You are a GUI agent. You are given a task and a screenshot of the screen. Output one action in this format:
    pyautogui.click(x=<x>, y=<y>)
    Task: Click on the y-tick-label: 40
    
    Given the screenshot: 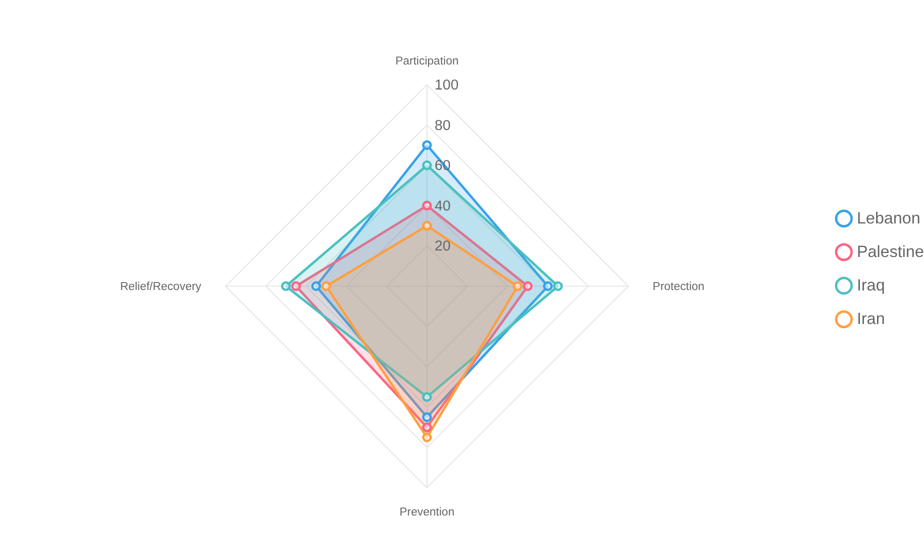 What is the action you would take?
    pyautogui.click(x=442, y=206)
    